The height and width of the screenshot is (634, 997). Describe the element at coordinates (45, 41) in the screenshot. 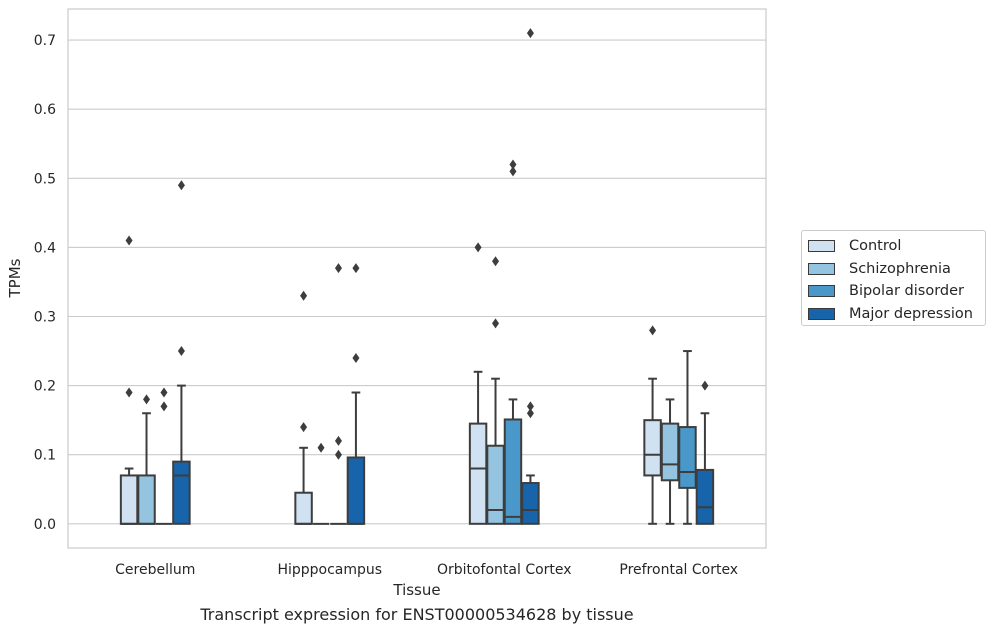

I see `y-tick-label: 0.7` at that location.